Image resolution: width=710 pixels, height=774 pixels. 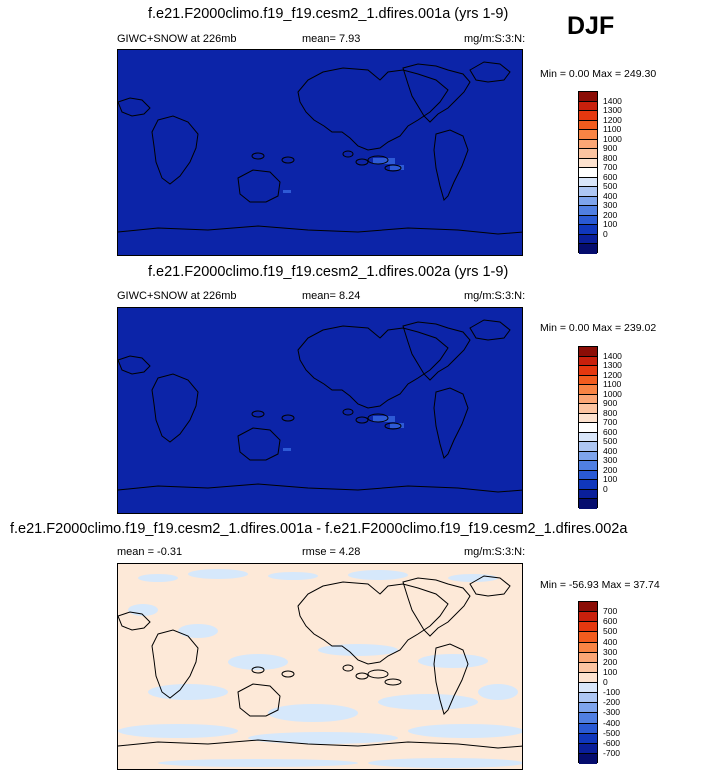 I want to click on colorbar-tick-label: 900, so click(x=610, y=148).